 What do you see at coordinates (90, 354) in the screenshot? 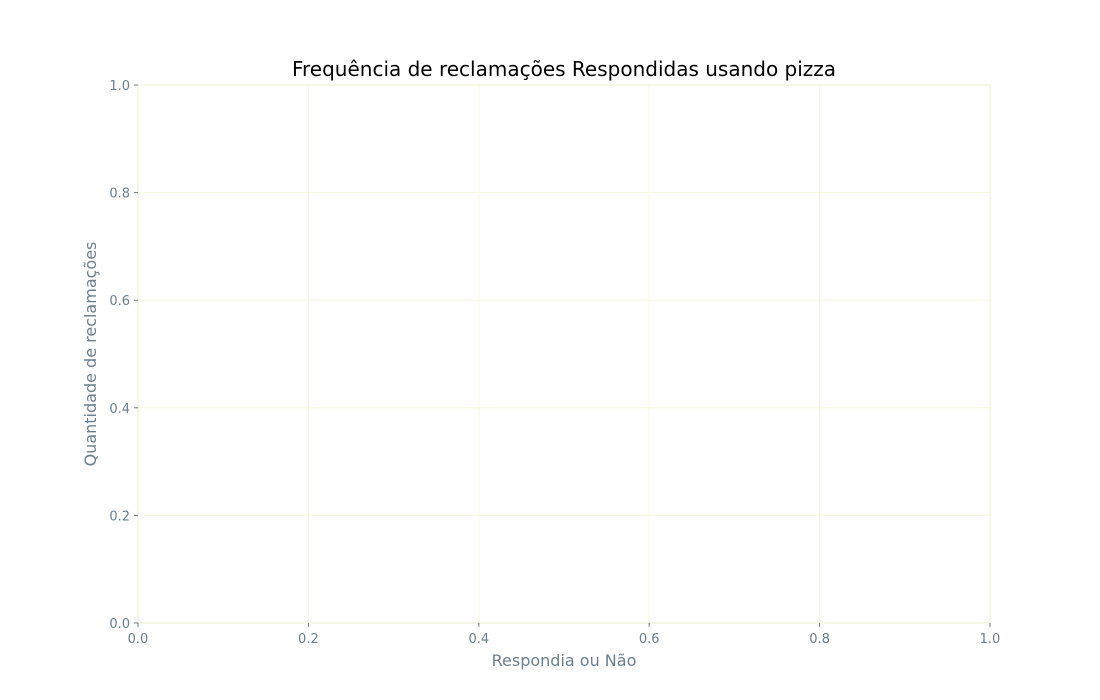
I see `y-axis-label: Quantidade de reclamações` at bounding box center [90, 354].